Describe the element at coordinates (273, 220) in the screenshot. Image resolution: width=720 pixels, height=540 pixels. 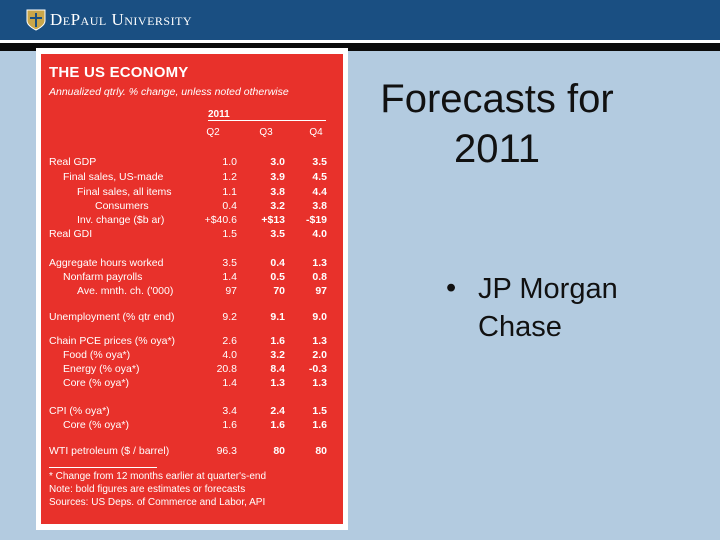
I see `cell-value: +$13` at that location.